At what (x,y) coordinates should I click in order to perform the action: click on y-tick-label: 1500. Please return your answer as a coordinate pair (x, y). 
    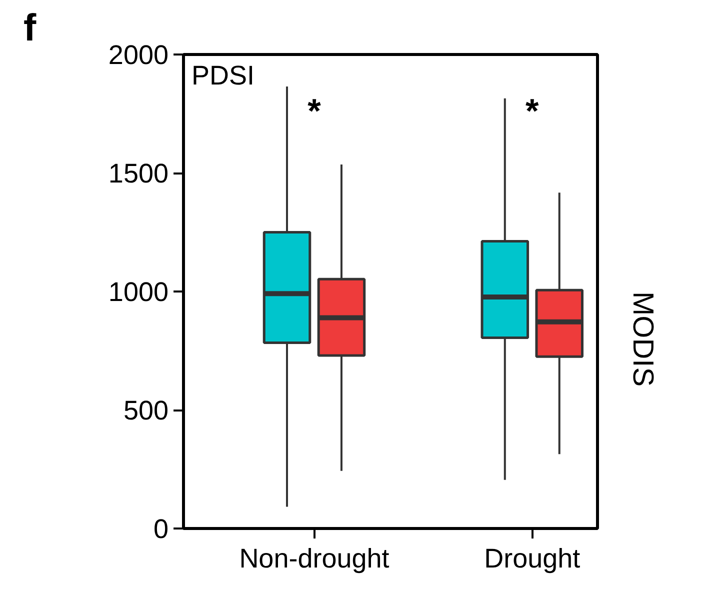
    Looking at the image, I should click on (138, 173).